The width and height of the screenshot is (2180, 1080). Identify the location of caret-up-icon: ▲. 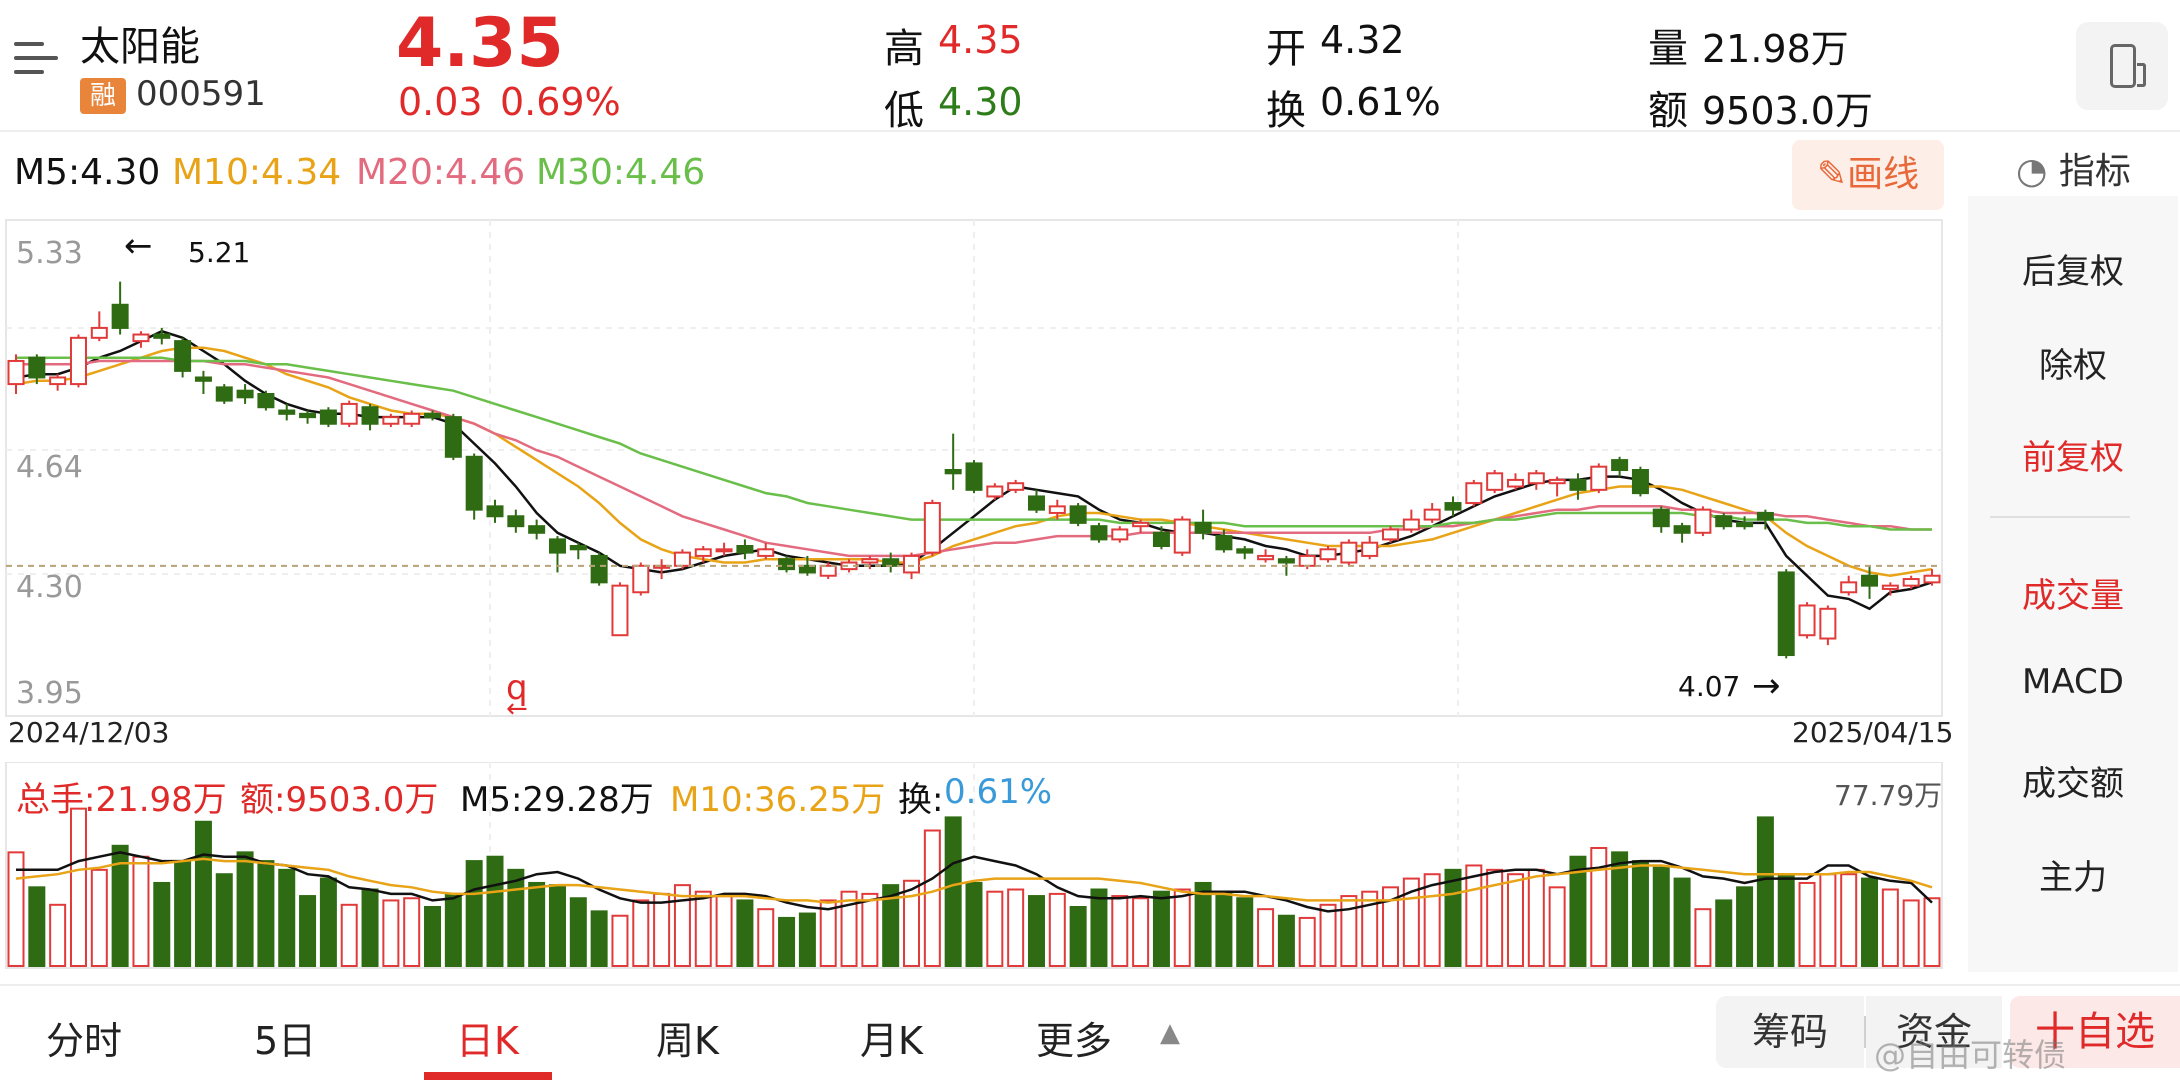
(1170, 1033).